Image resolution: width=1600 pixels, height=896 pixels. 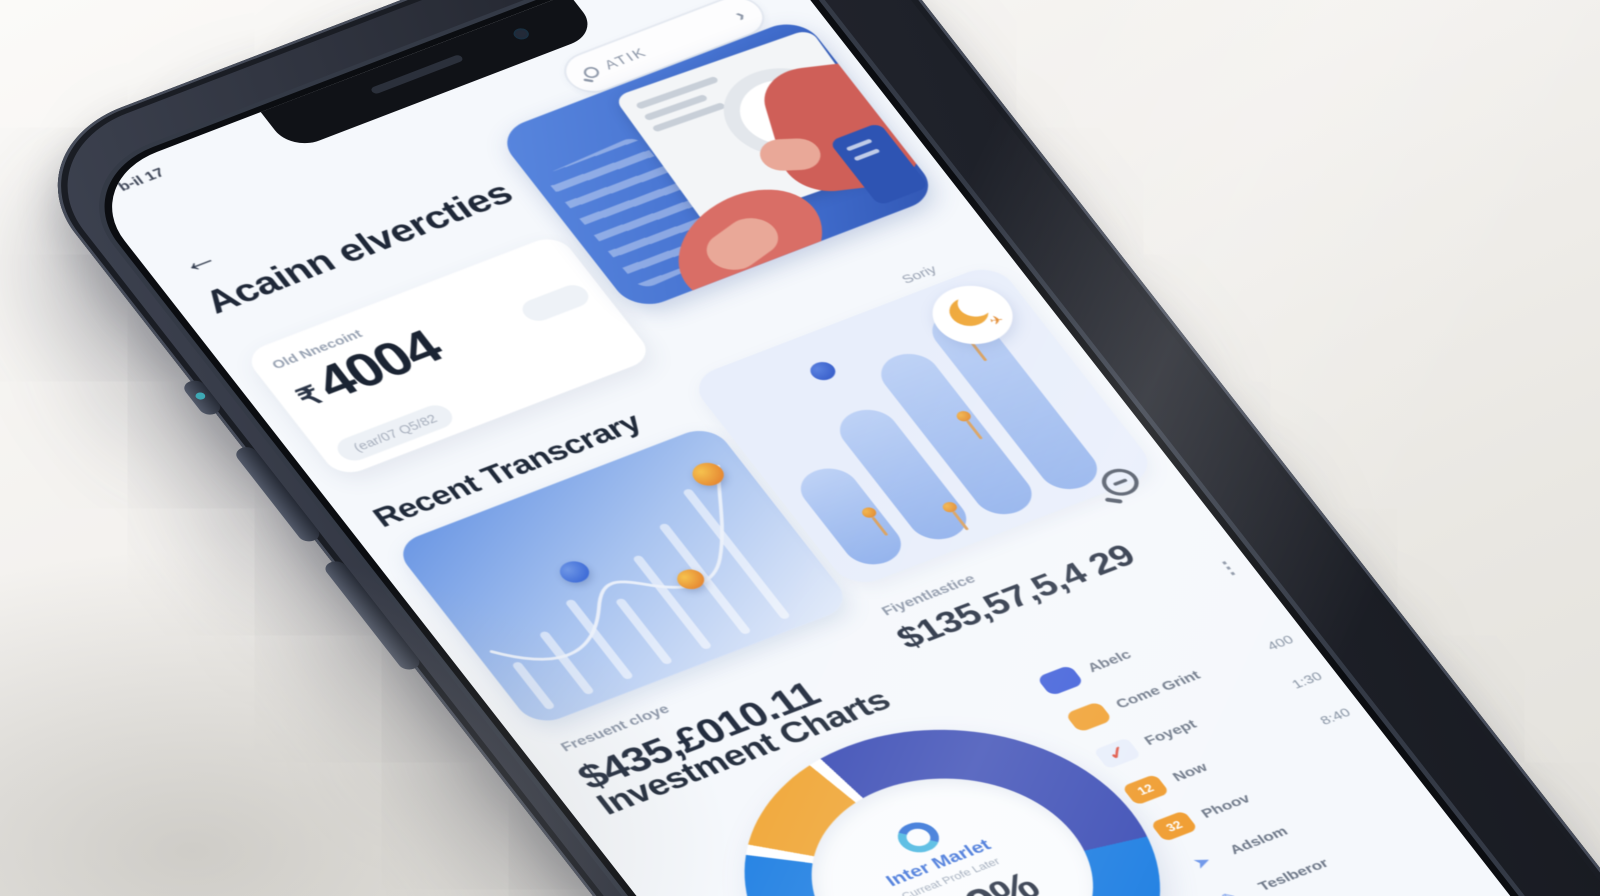 I want to click on badge-32-icon: 32, so click(x=1174, y=826).